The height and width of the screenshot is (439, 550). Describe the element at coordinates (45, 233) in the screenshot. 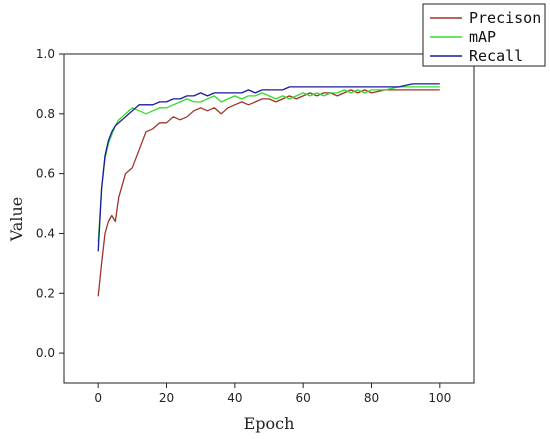

I see `y-tick-label: 0.4` at that location.